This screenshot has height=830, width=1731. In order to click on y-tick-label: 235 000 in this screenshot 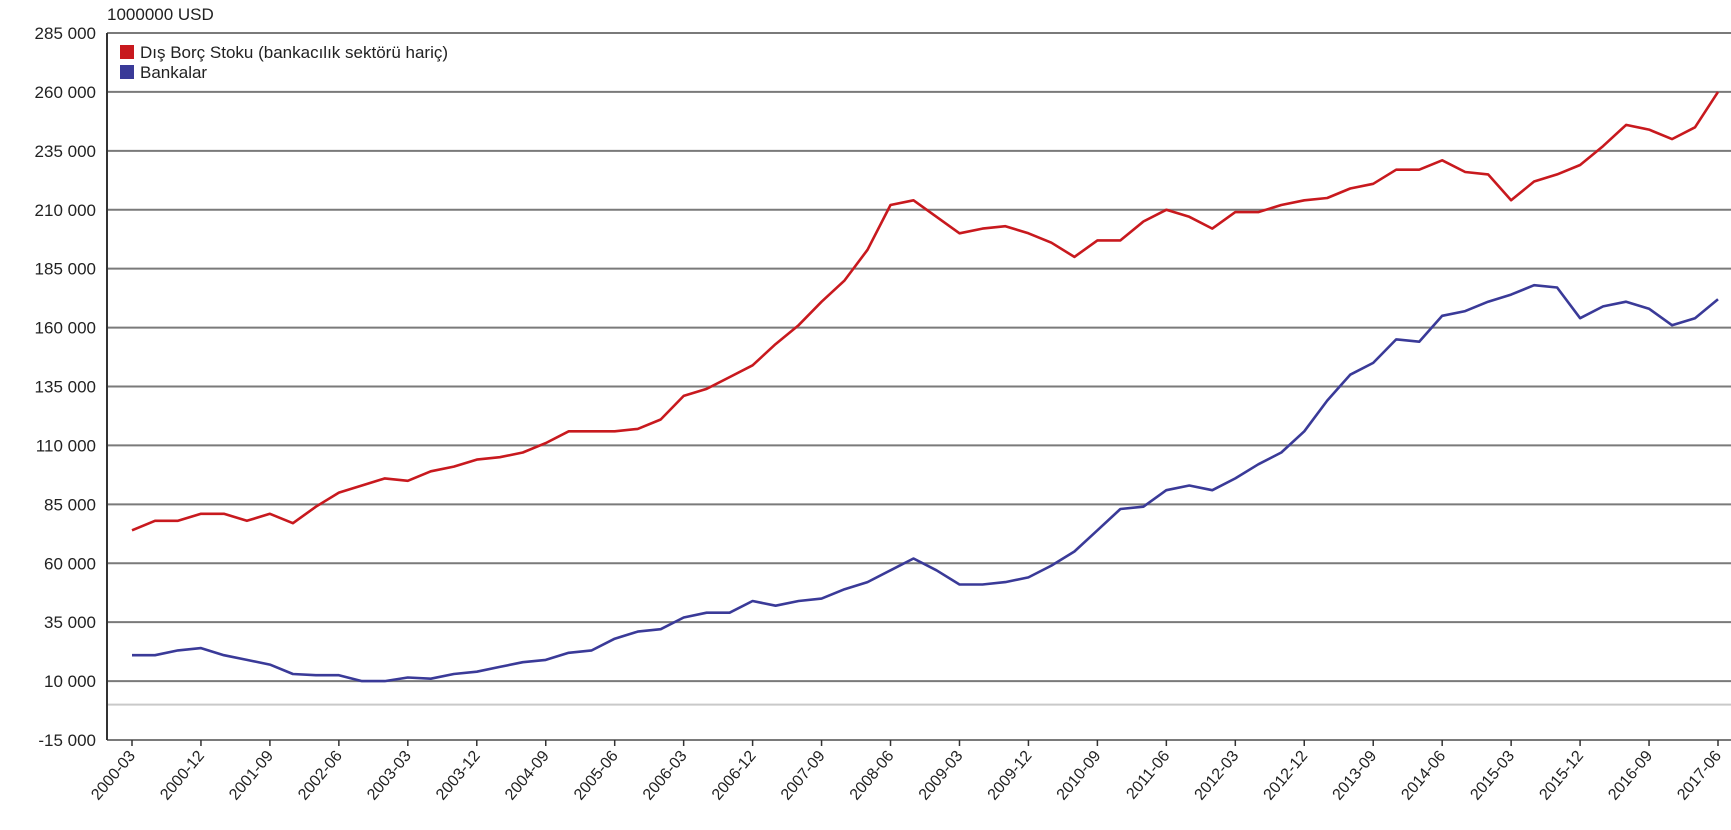, I will do `click(65, 151)`.